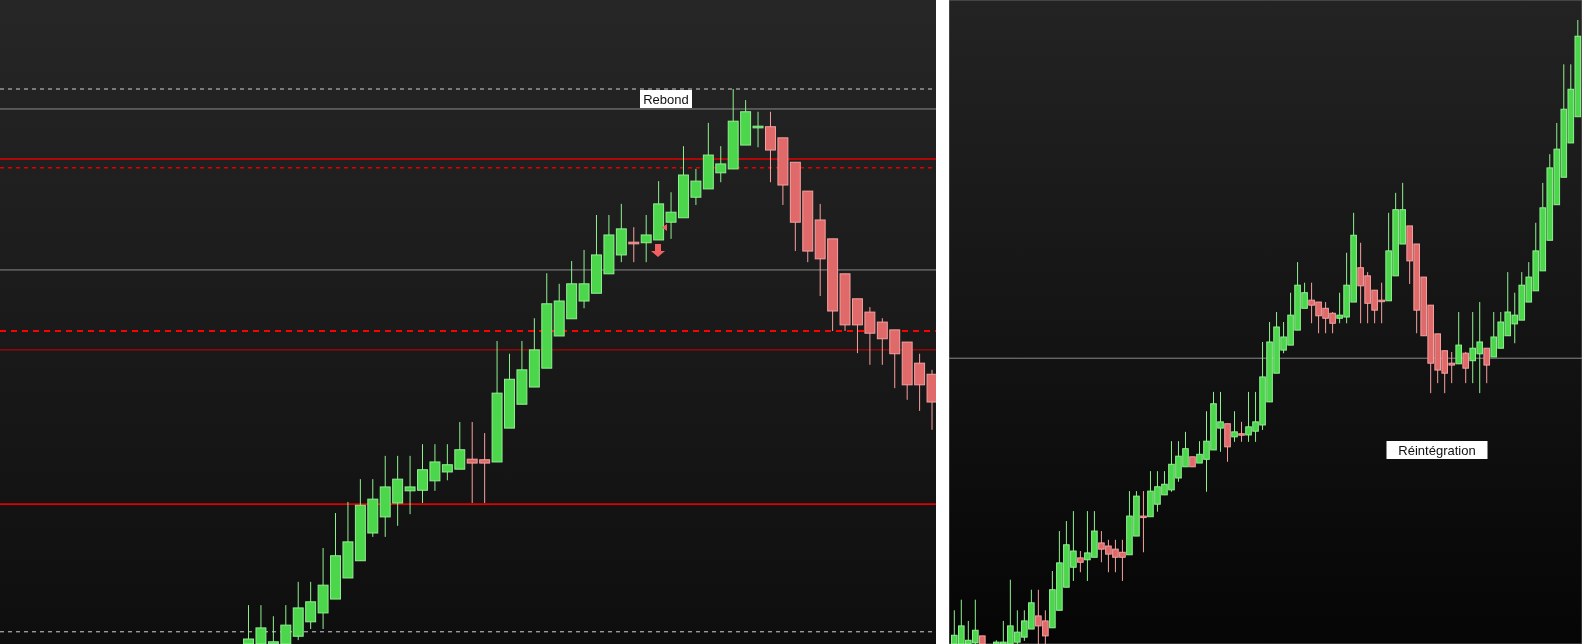 The height and width of the screenshot is (644, 1582). What do you see at coordinates (1437, 450) in the screenshot?
I see `annotation: Réintégration` at bounding box center [1437, 450].